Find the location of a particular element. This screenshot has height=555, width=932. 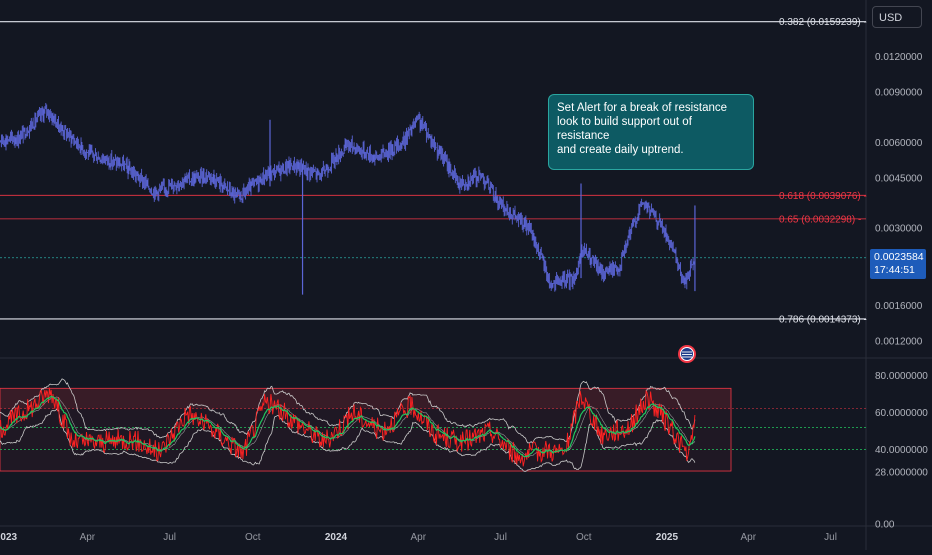

rsi-overbought-zone is located at coordinates (365, 398).